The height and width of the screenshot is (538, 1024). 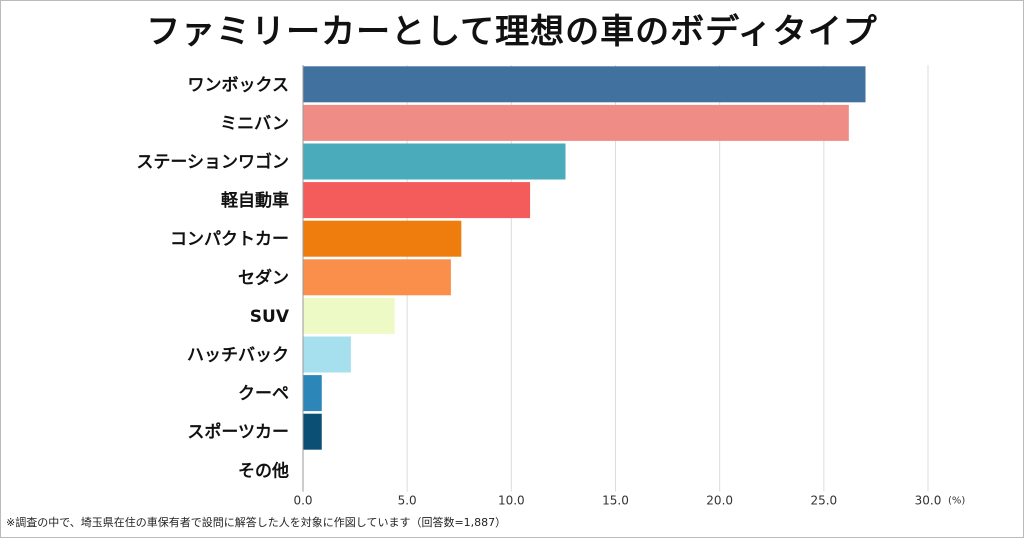 What do you see at coordinates (823, 501) in the screenshot?
I see `x-tick-label: 25.0` at bounding box center [823, 501].